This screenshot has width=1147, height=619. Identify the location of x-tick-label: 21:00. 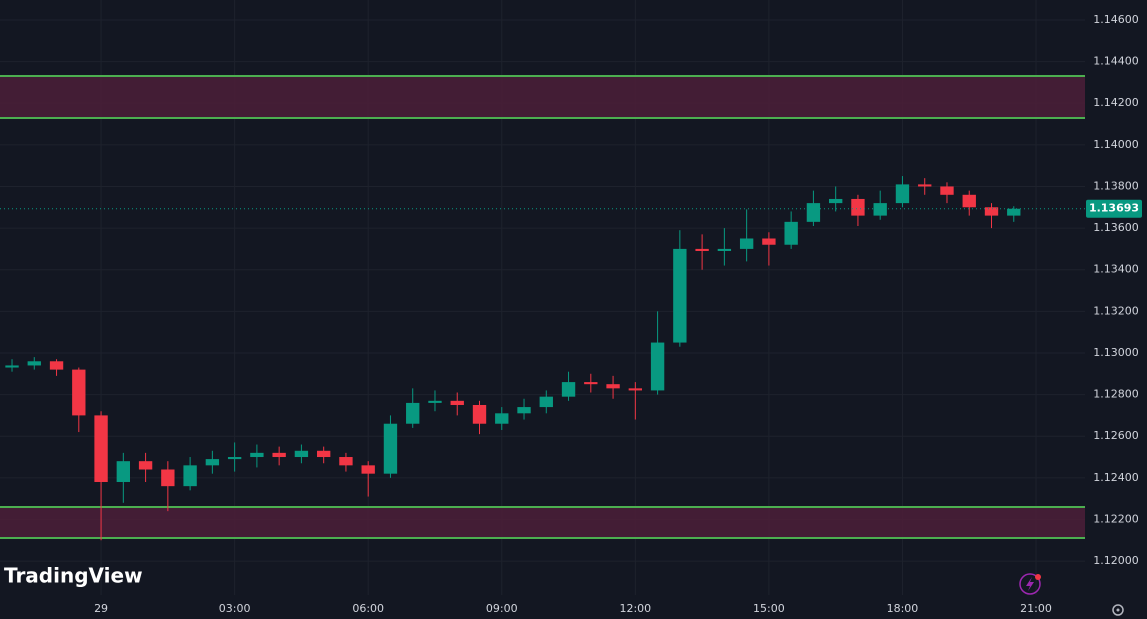
(1036, 608).